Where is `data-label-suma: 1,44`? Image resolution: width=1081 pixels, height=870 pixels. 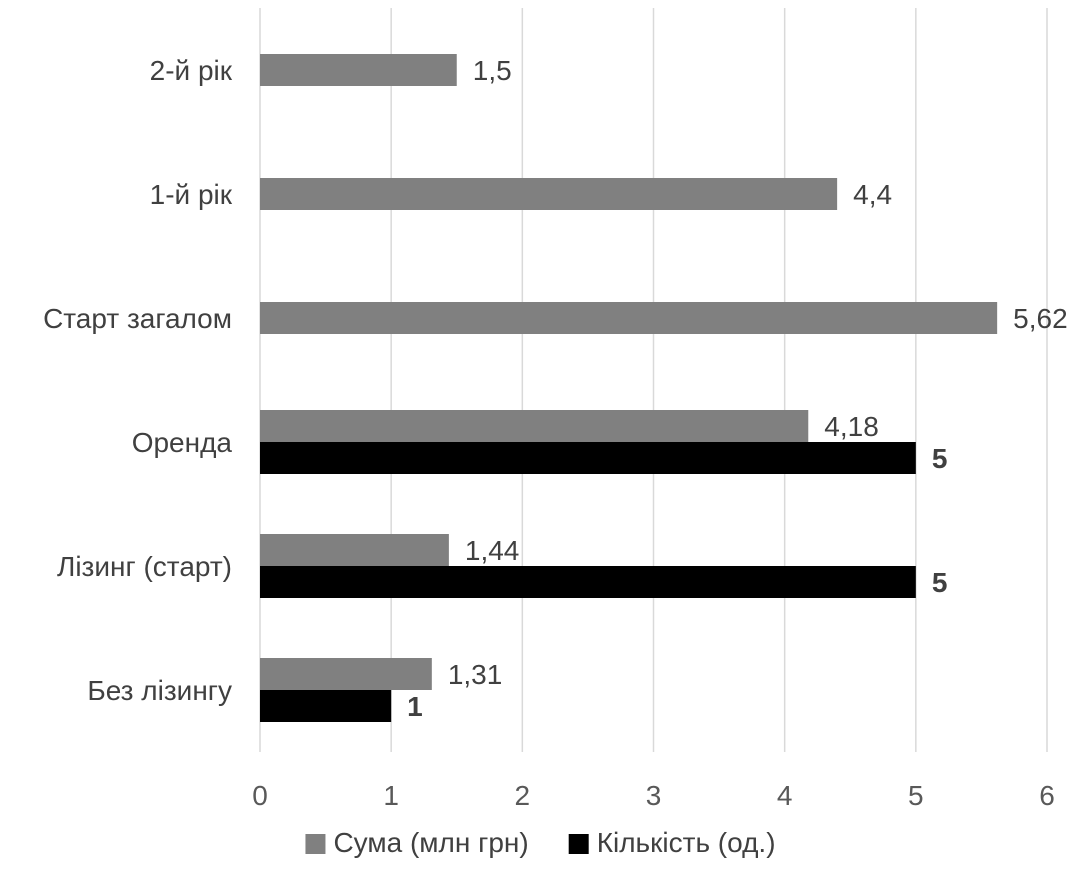 data-label-suma: 1,44 is located at coordinates (492, 550).